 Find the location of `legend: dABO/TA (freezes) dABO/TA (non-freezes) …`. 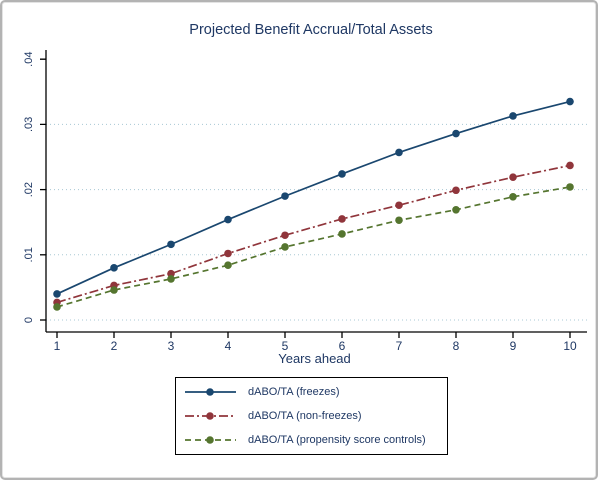

legend: dABO/TA (freezes) dABO/TA (non-freezes) … is located at coordinates (311, 416).